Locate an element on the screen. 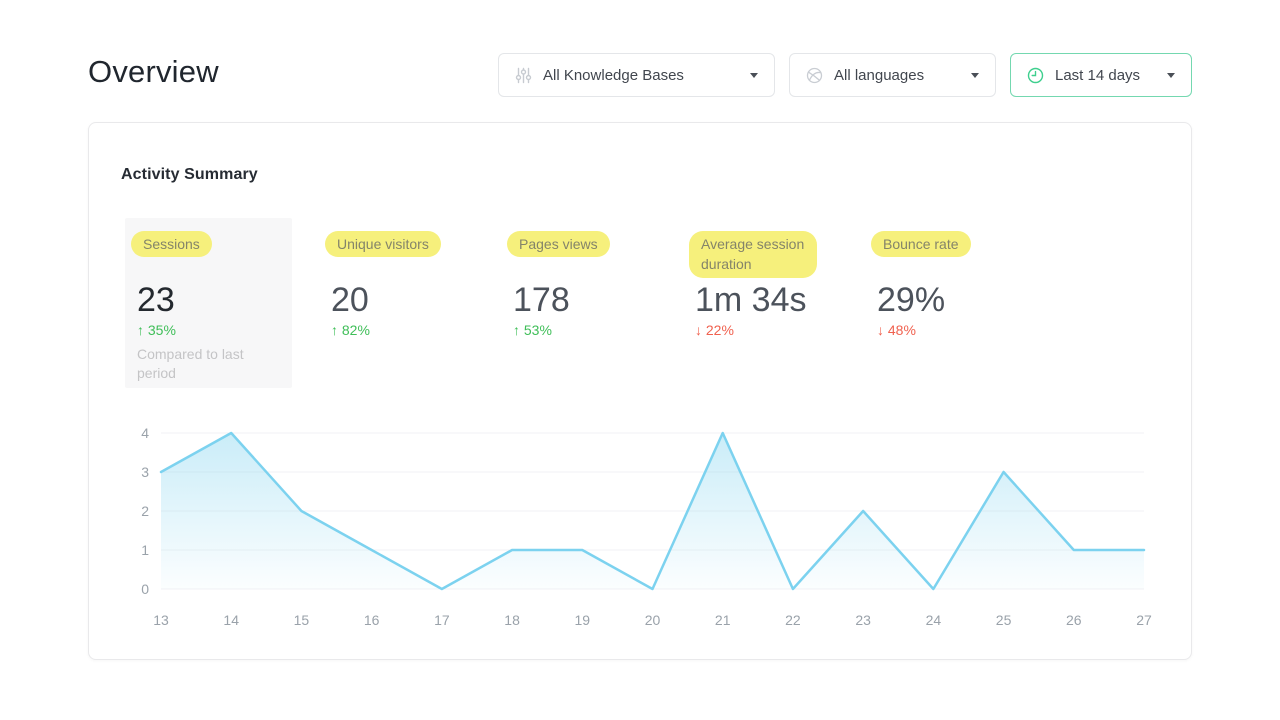  knowledge-bases-label: All Knowledge Bases is located at coordinates (613, 75).